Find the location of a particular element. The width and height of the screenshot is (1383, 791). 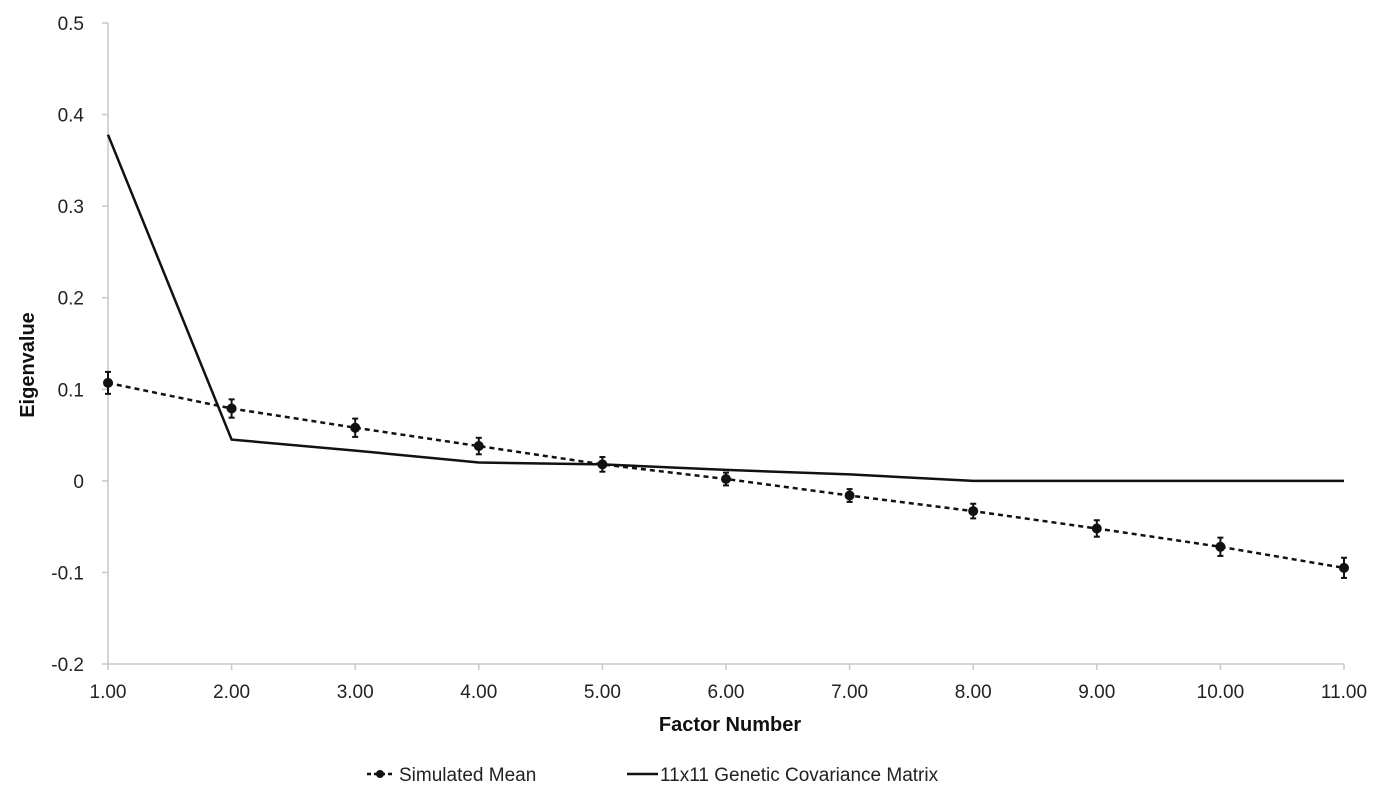

y-tick-label: -0.2 is located at coordinates (67, 665).